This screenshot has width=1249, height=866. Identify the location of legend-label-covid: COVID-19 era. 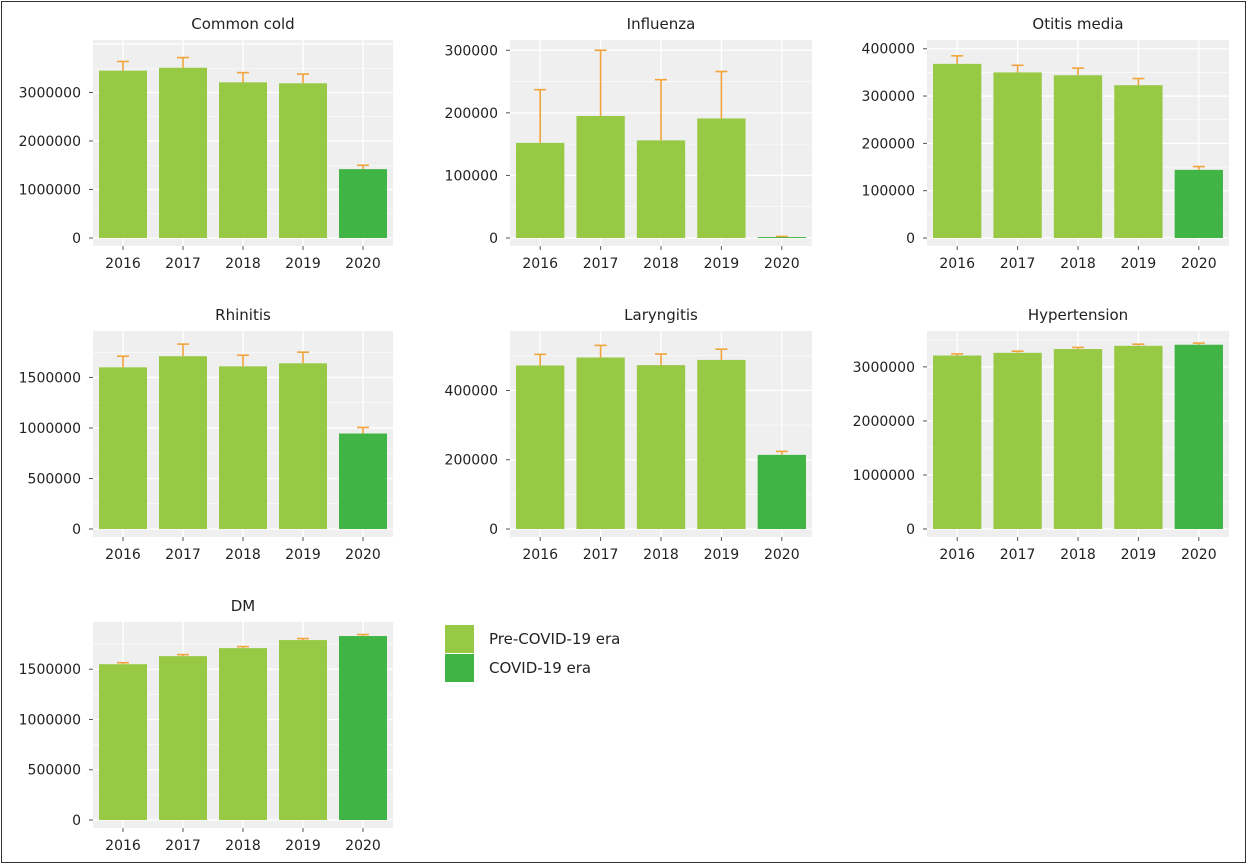
(540, 667).